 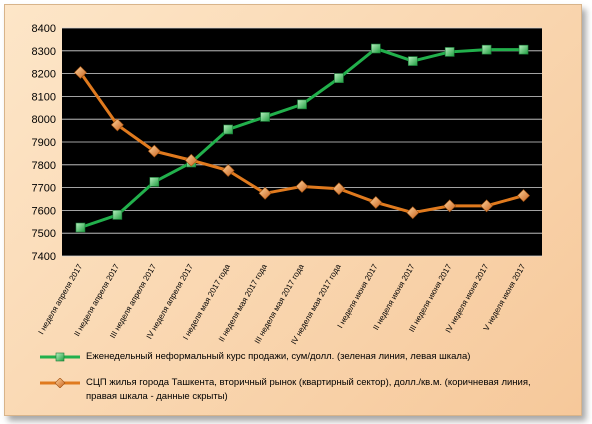 What do you see at coordinates (505, 297) in the screenshot?
I see `x-tick-label: V неделя июня 2017` at bounding box center [505, 297].